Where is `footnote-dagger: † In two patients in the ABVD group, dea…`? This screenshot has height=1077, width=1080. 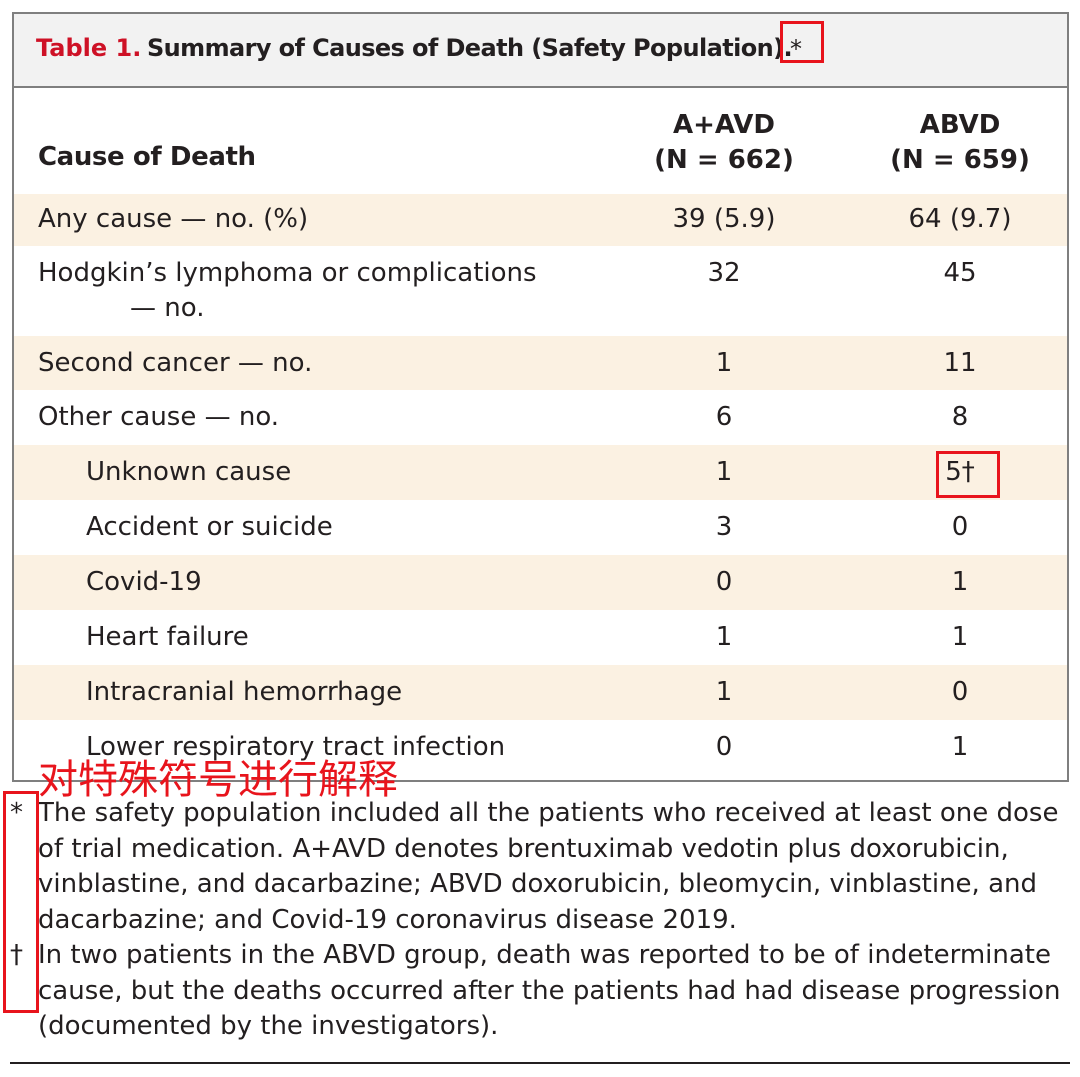 footnote-dagger: † In two patients in the ABVD group, dea… is located at coordinates (540, 991).